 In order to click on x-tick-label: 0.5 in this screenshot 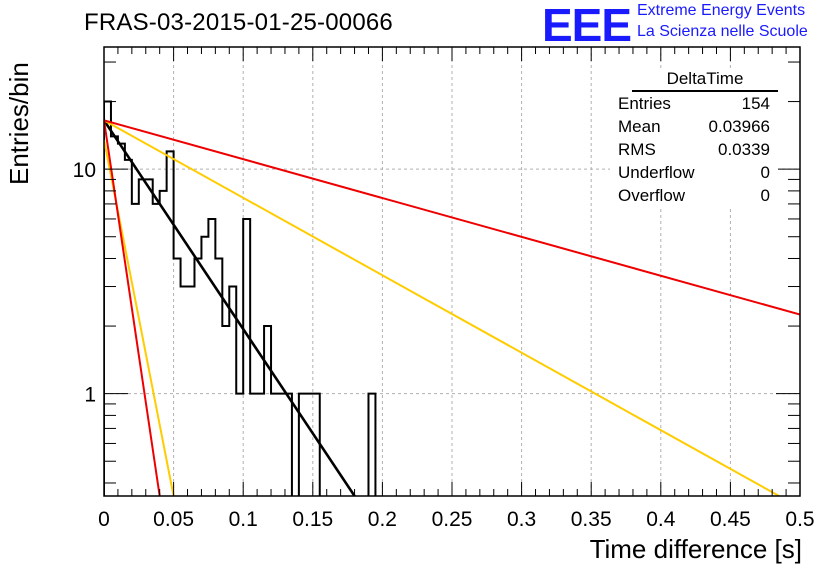, I will do `click(799, 519)`.